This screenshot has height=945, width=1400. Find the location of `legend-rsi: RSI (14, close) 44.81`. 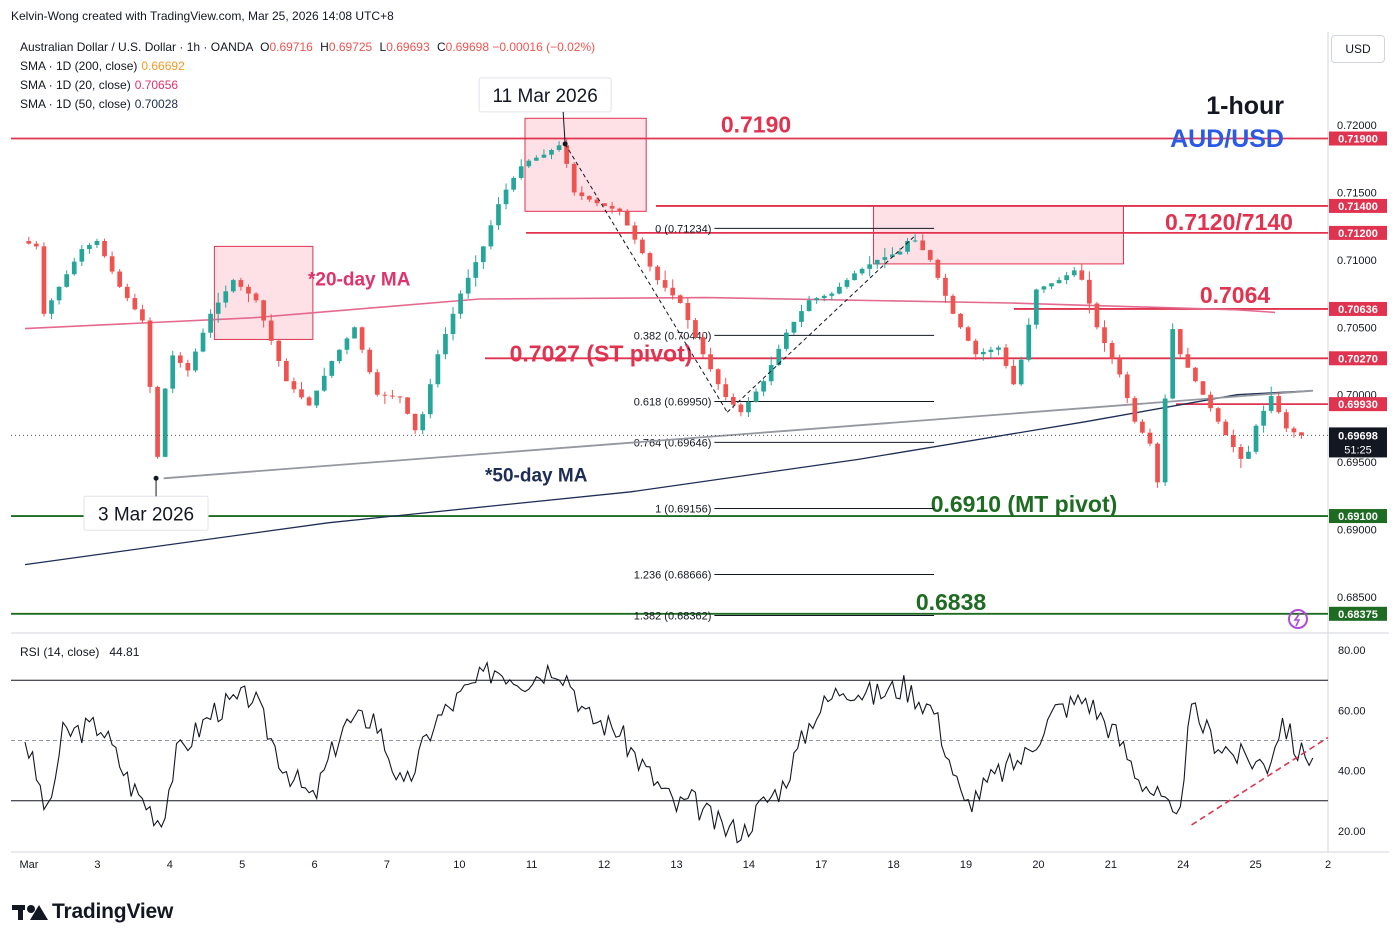

legend-rsi: RSI (14, close) 44.81 is located at coordinates (79, 652).